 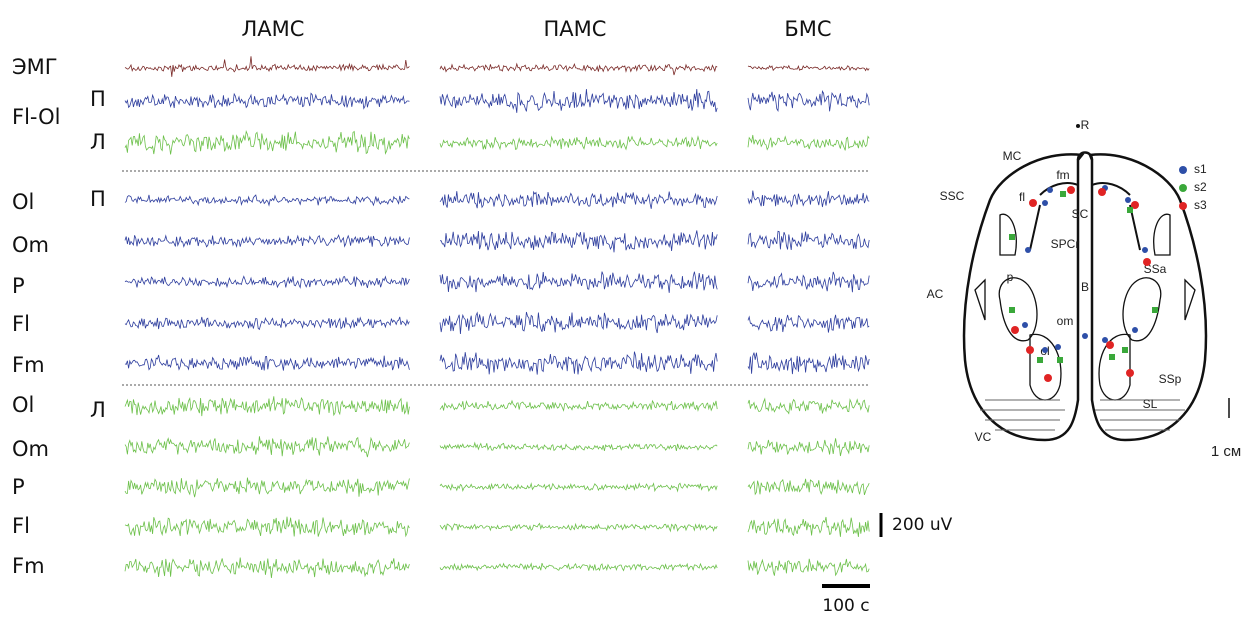 I want to click on bregma-dot, so click(x=1078, y=126).